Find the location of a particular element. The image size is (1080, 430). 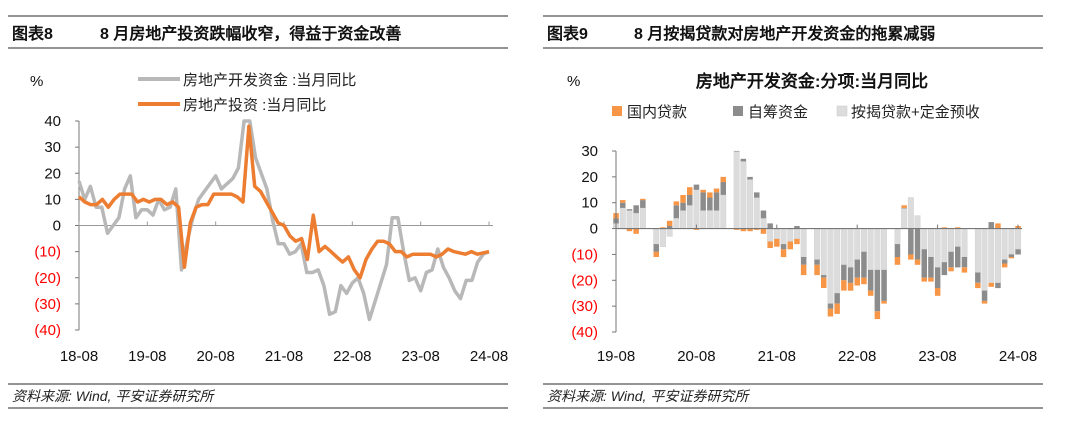

y-tick-label: 20 is located at coordinates (589, 177).